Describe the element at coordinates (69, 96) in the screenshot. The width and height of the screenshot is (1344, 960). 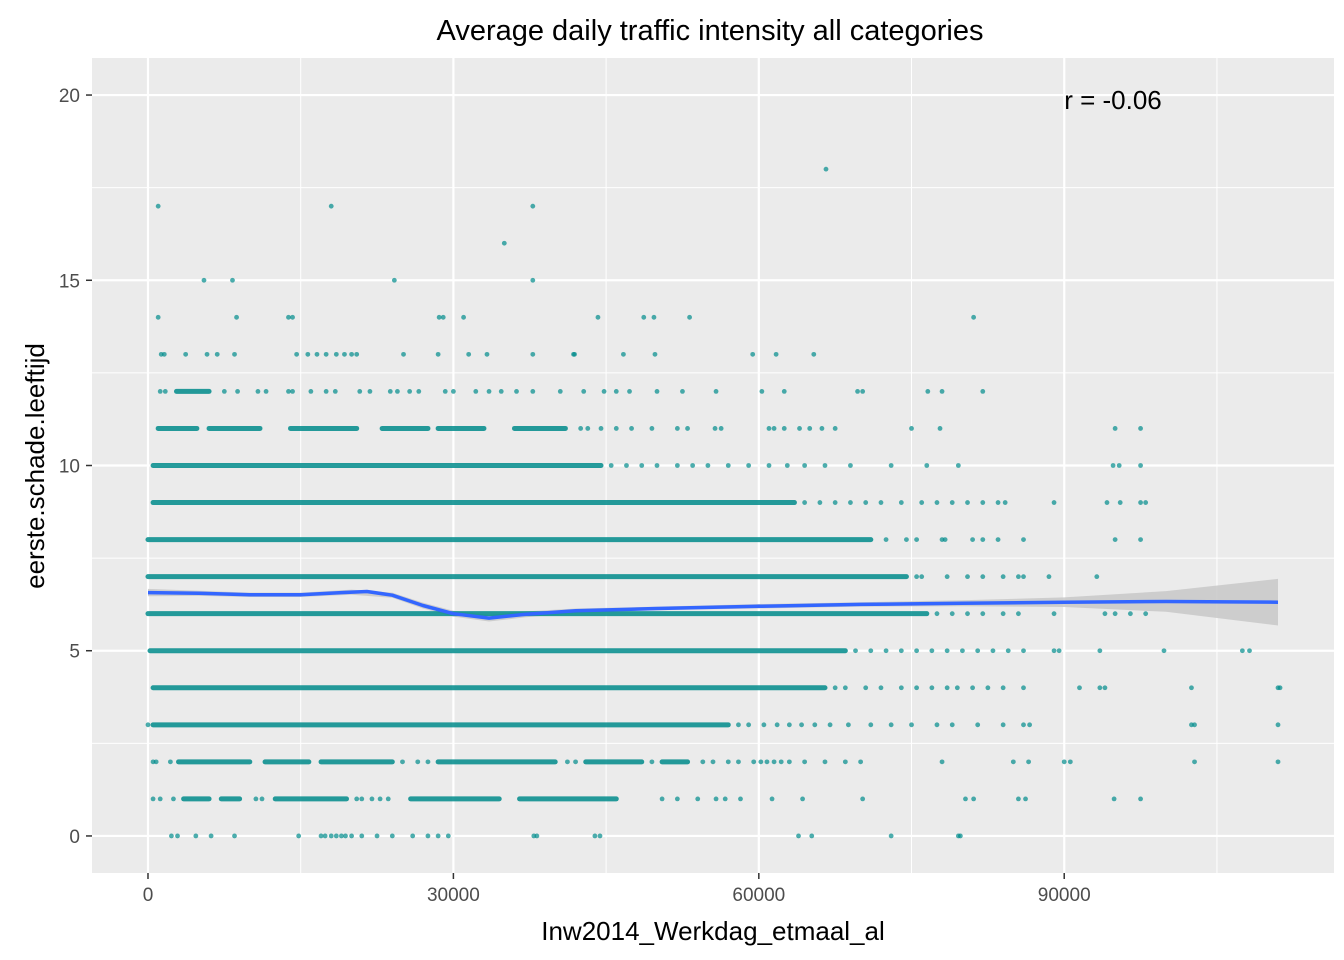
I see `y-tick-label: 20` at that location.